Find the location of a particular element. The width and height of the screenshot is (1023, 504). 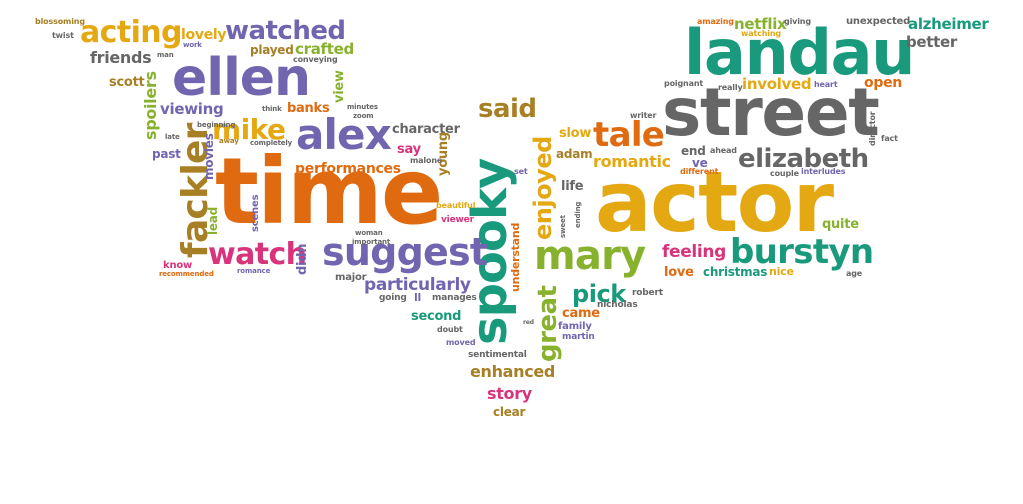

word-slow: slow is located at coordinates (575, 133).